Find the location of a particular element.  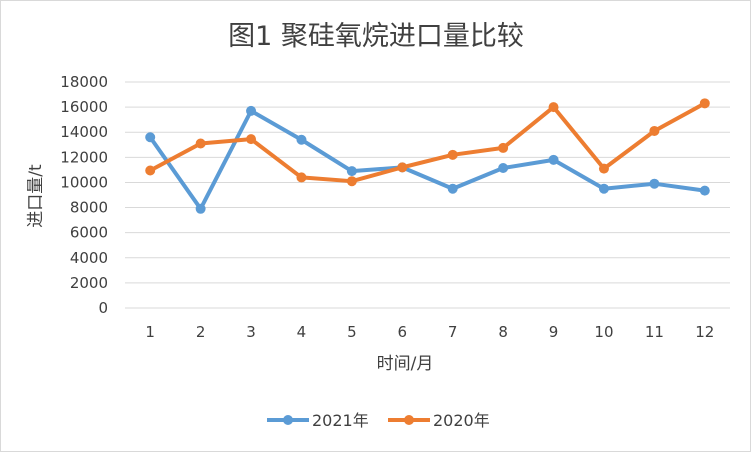

legend-label: 2021年 is located at coordinates (340, 420).